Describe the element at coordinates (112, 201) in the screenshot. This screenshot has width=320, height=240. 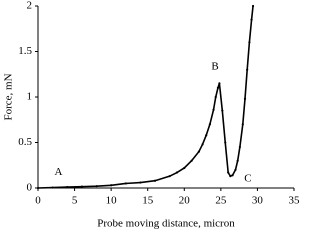
I see `x-tick-label: 10` at that location.